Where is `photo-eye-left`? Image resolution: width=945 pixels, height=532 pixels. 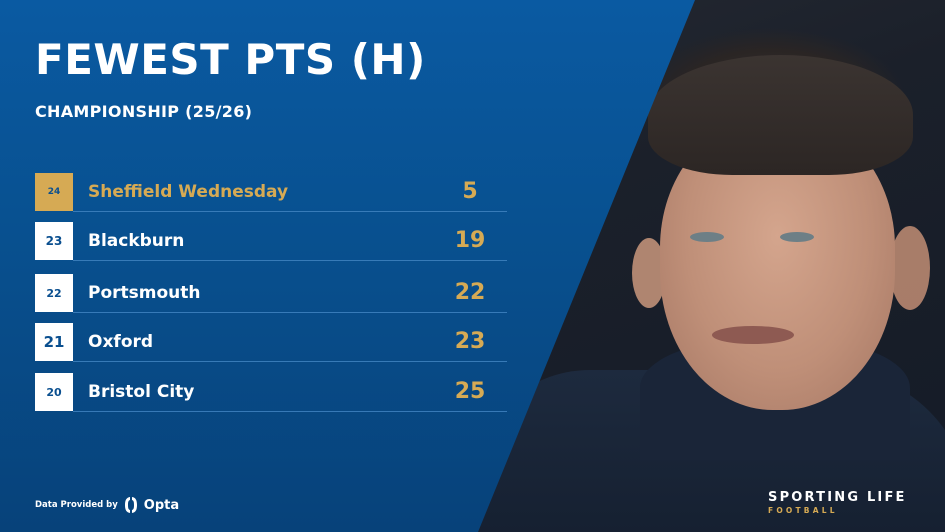 photo-eye-left is located at coordinates (707, 237).